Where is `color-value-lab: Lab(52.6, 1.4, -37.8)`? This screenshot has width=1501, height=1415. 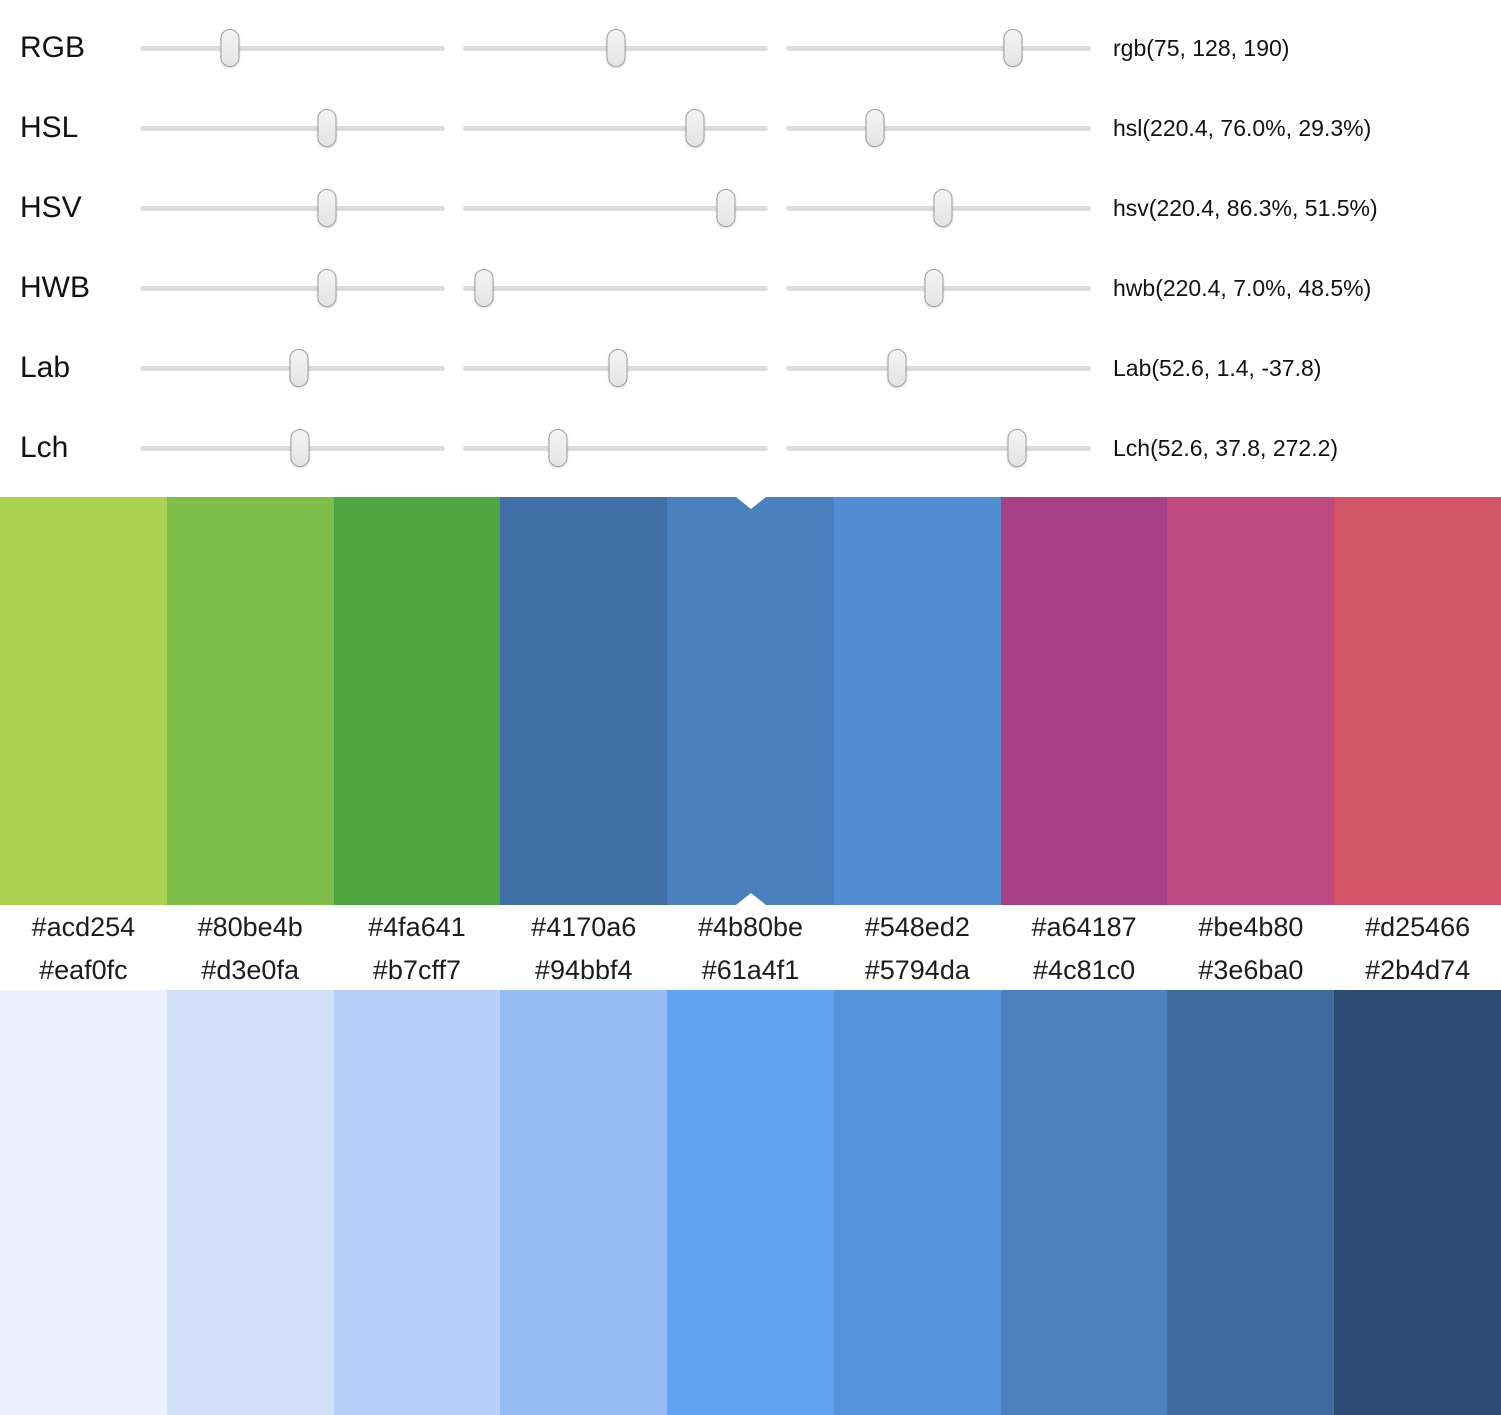
color-value-lab: Lab(52.6, 1.4, -37.8) is located at coordinates (1217, 367).